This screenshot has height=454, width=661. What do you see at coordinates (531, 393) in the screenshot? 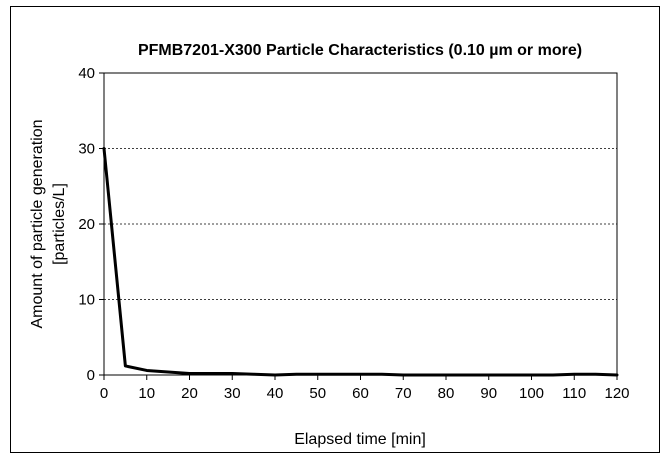
I see `x-tick-label: 100` at bounding box center [531, 393].